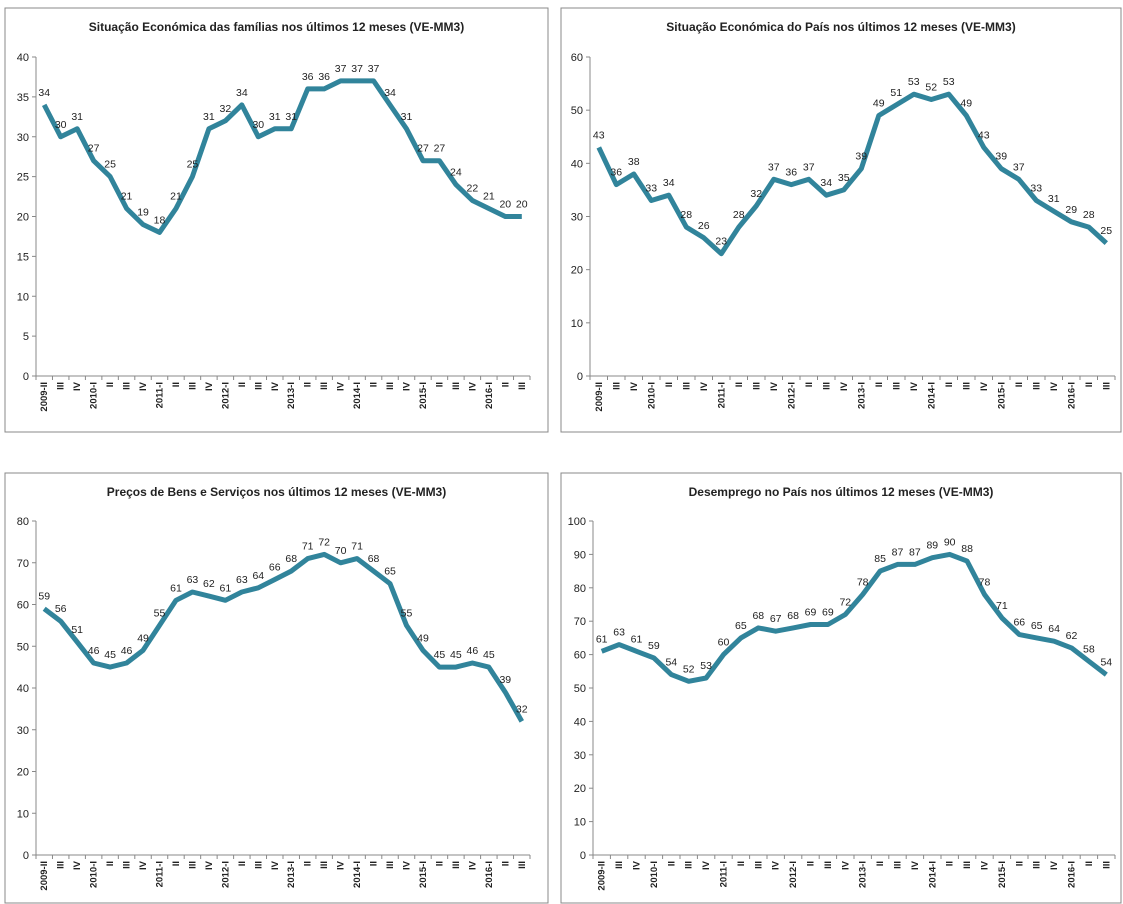 The width and height of the screenshot is (1123, 904). Describe the element at coordinates (950, 542) in the screenshot. I see `data-label: 90` at that location.